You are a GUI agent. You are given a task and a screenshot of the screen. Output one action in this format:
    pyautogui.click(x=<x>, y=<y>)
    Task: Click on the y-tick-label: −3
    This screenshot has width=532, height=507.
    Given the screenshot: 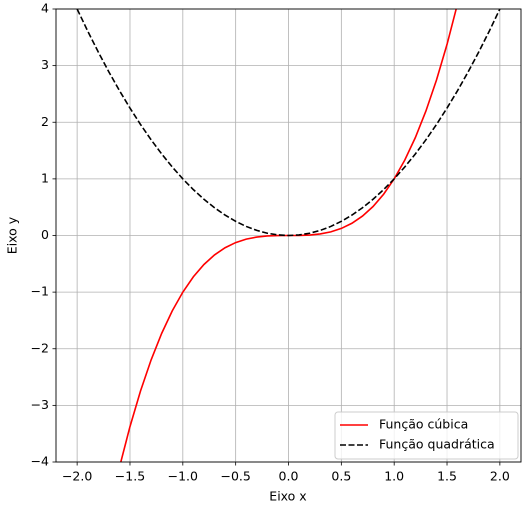 What is the action you would take?
    pyautogui.click(x=40, y=404)
    